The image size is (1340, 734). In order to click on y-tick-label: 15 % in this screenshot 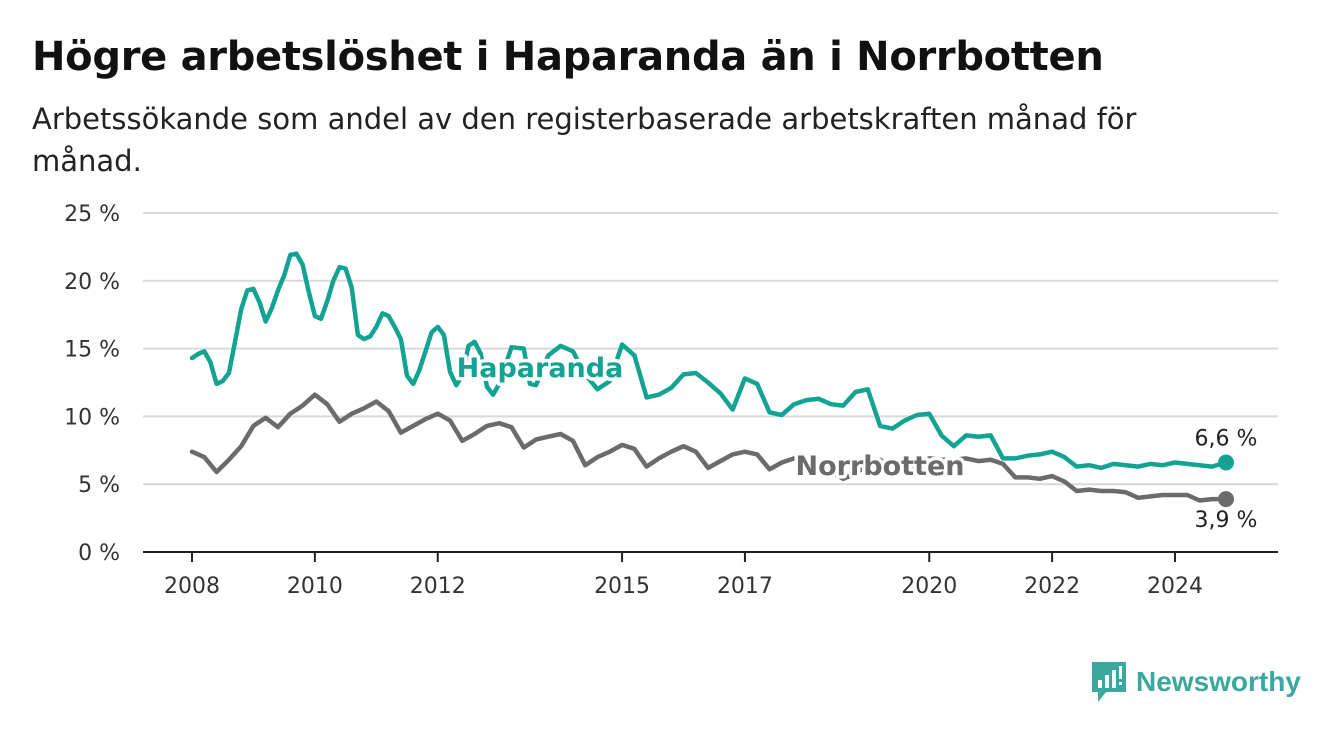, I will do `click(92, 350)`.